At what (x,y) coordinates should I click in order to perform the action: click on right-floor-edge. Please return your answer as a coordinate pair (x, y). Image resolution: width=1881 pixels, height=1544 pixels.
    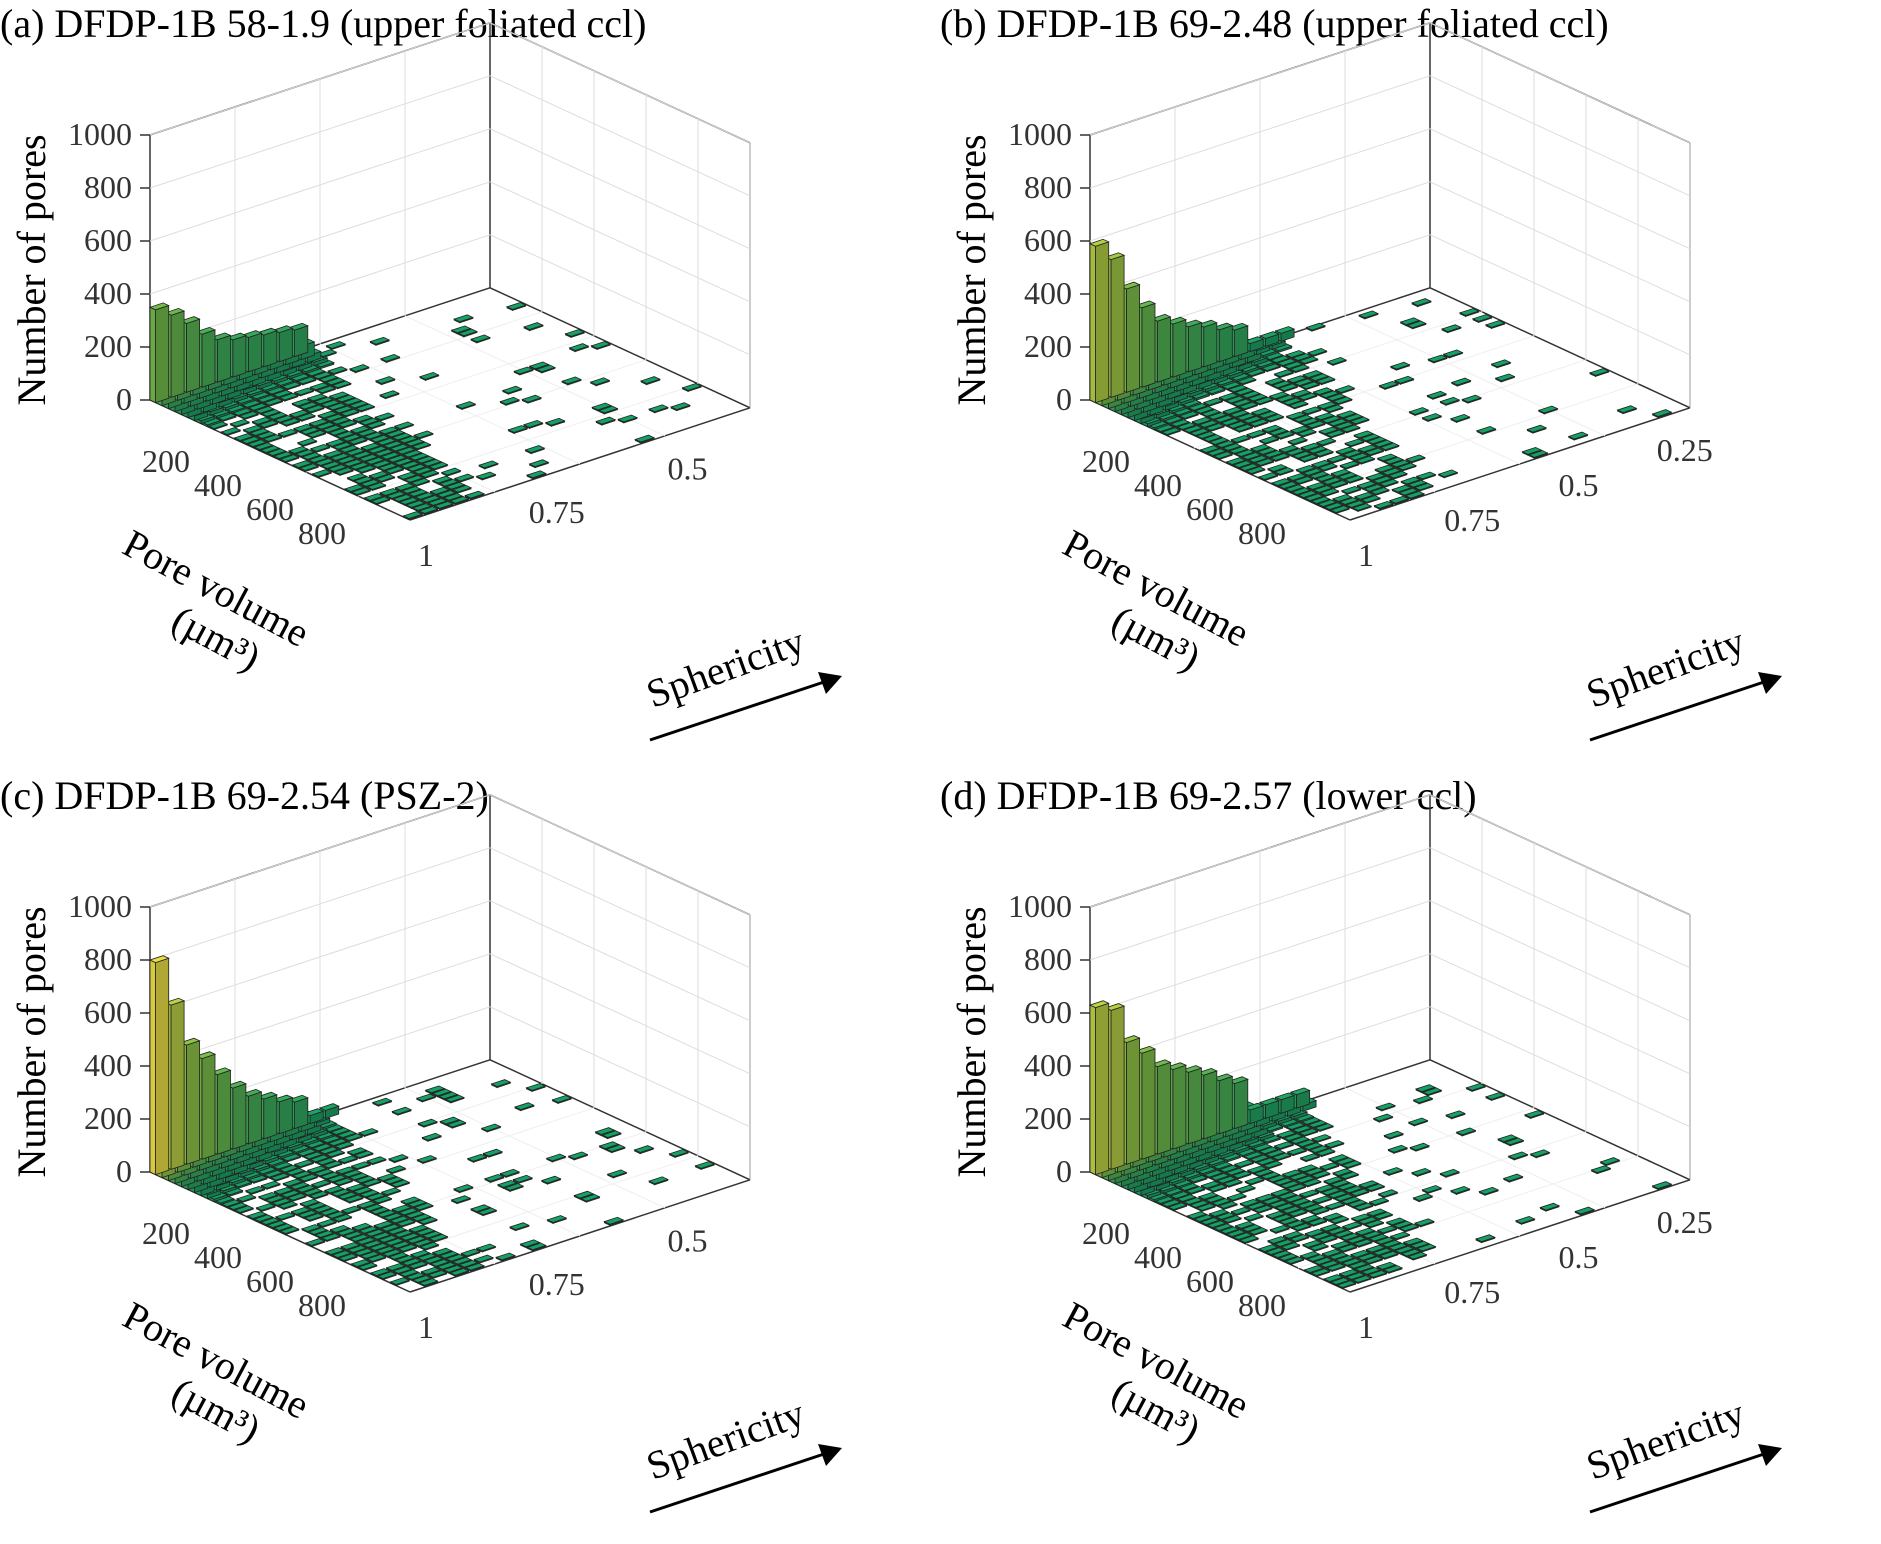
    Looking at the image, I should click on (620, 1120).